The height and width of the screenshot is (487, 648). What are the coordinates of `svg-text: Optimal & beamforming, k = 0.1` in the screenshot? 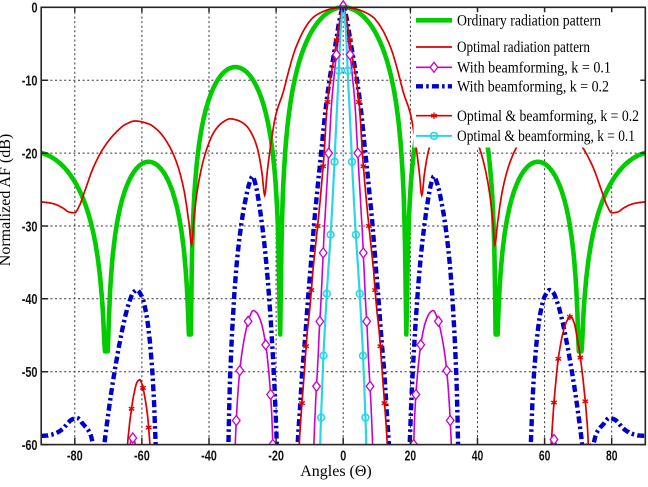 It's located at (546, 136).